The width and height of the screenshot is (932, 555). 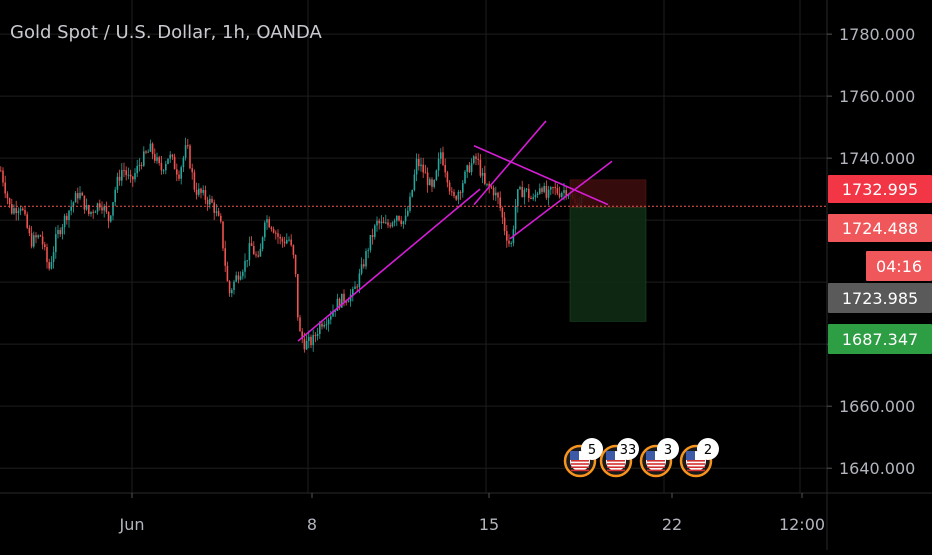 What do you see at coordinates (880, 339) in the screenshot?
I see `target-price-badge` at bounding box center [880, 339].